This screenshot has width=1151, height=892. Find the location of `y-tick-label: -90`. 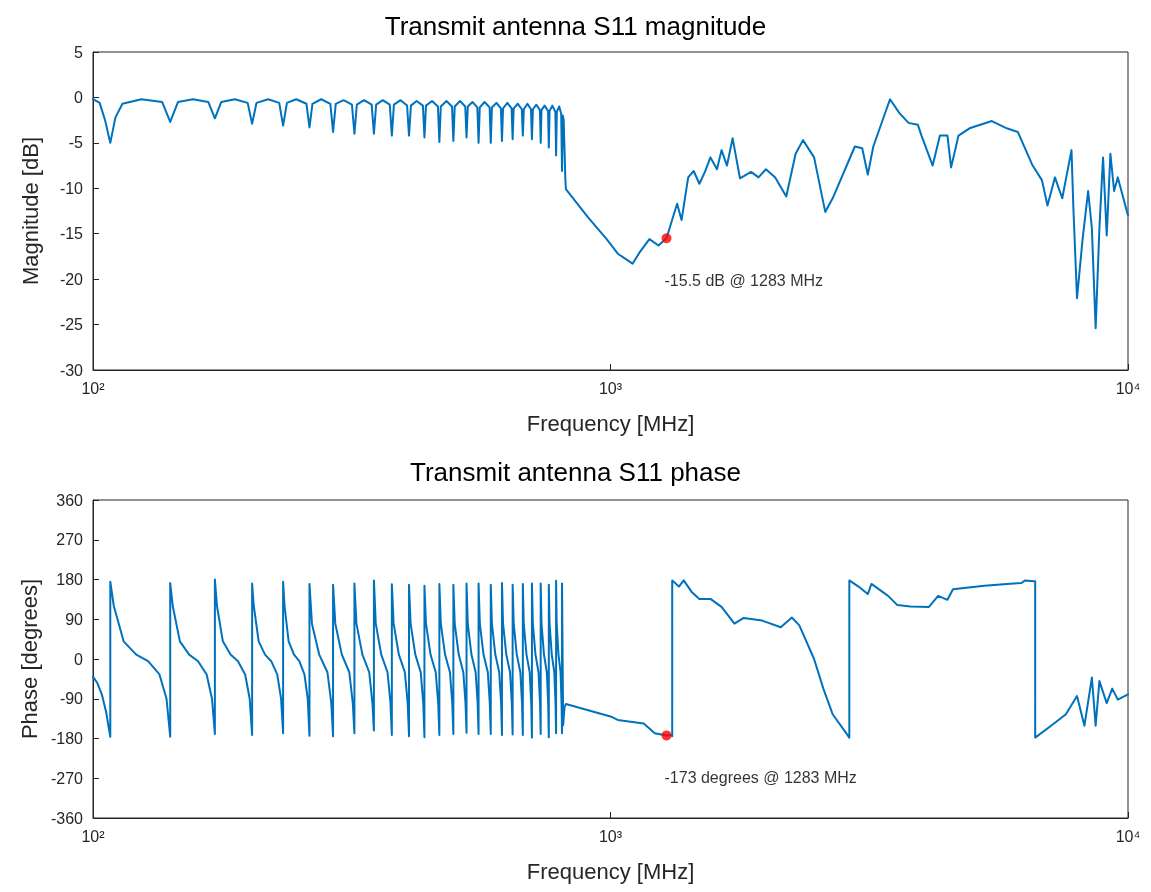

y-tick-label: -90 is located at coordinates (71, 699).